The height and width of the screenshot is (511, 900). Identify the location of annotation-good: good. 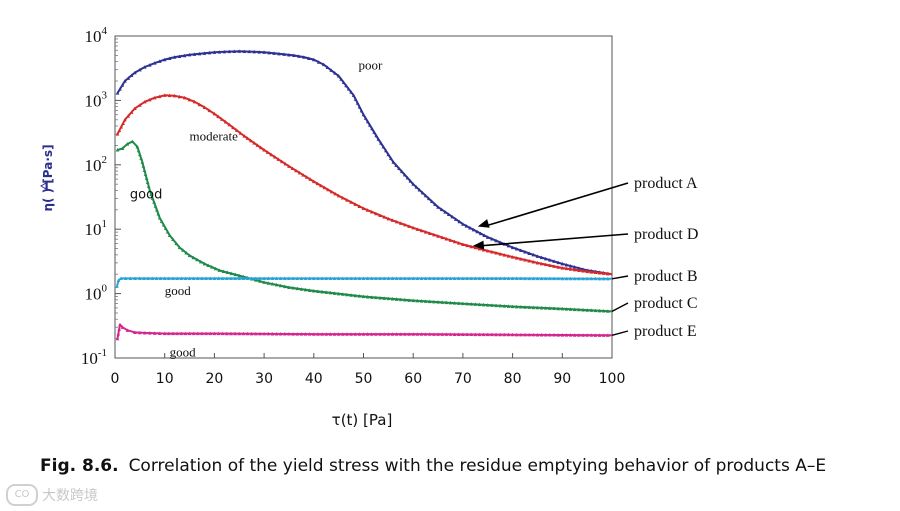
(183, 352).